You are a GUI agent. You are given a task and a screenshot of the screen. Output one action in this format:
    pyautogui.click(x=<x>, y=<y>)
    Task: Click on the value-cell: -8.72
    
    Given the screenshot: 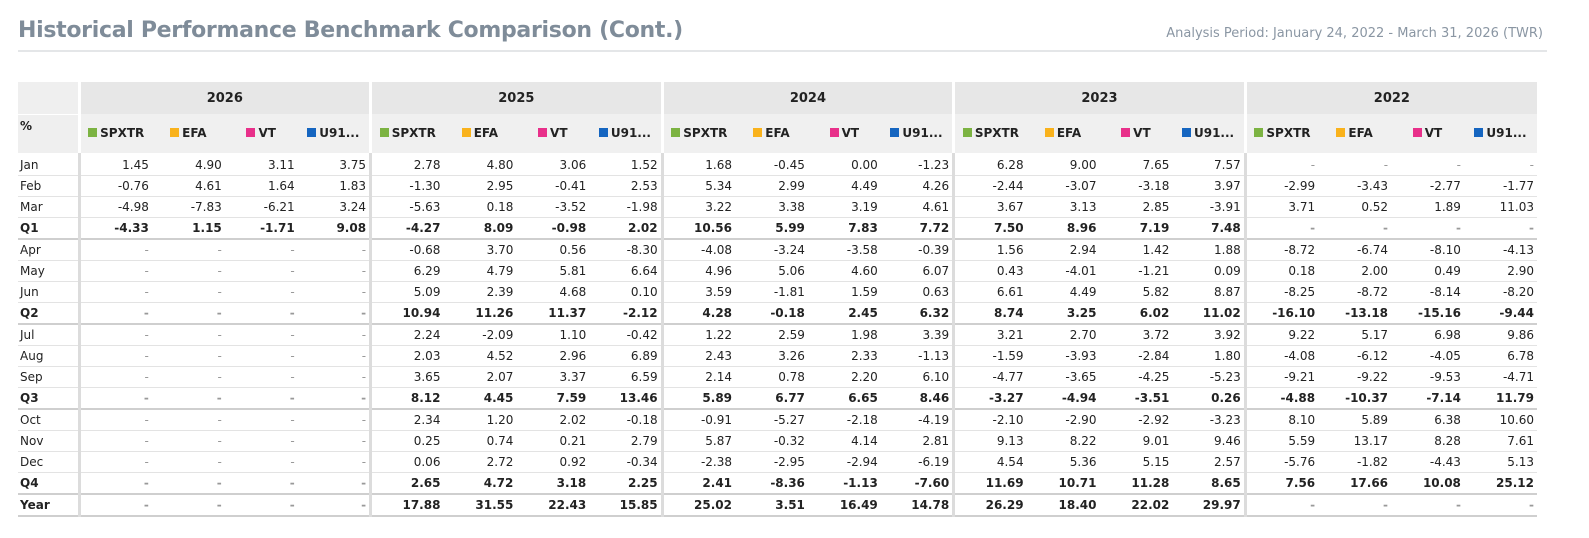 What is the action you would take?
    pyautogui.click(x=1281, y=249)
    